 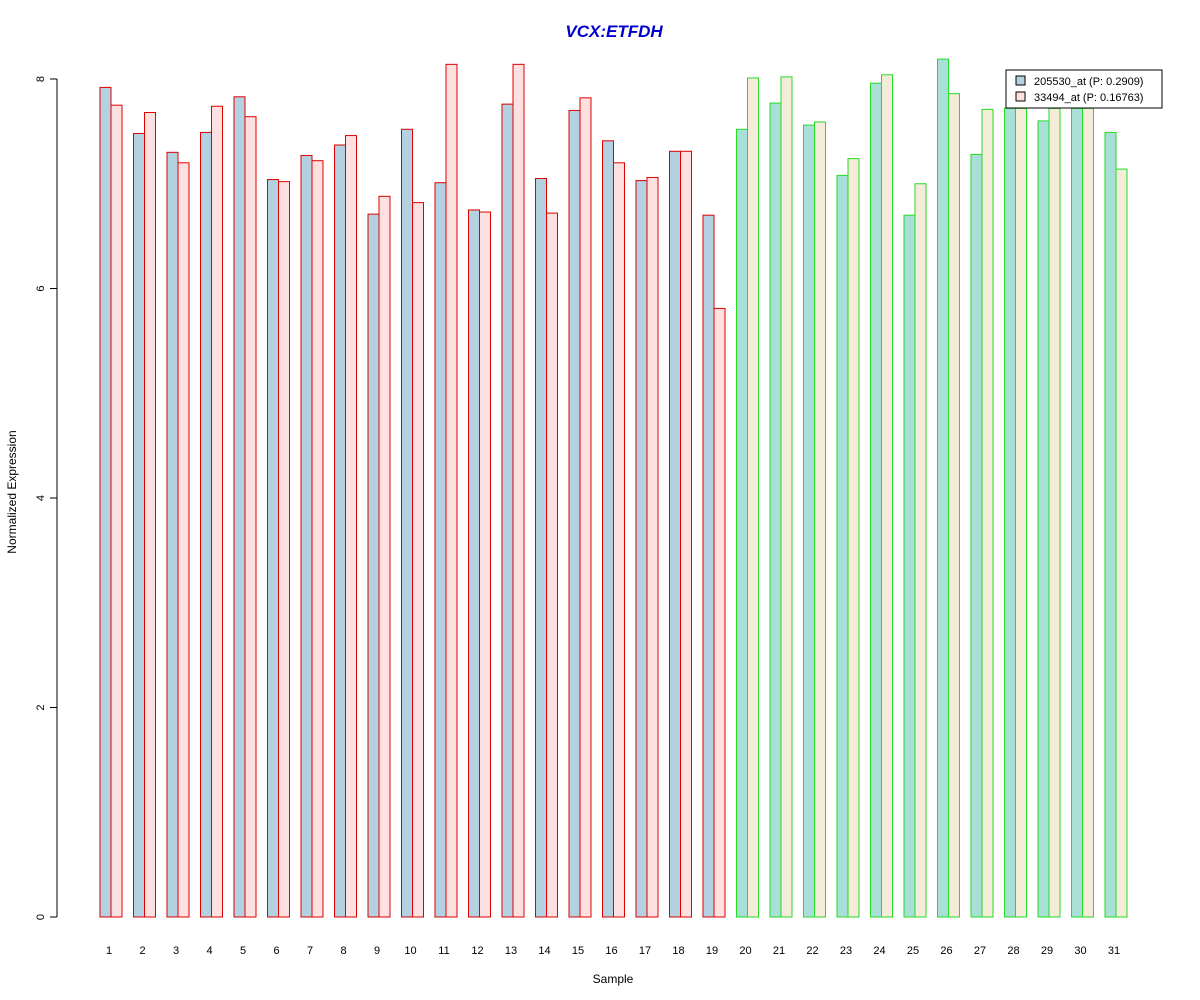 I want to click on x-tick-label: 27, so click(x=980, y=951).